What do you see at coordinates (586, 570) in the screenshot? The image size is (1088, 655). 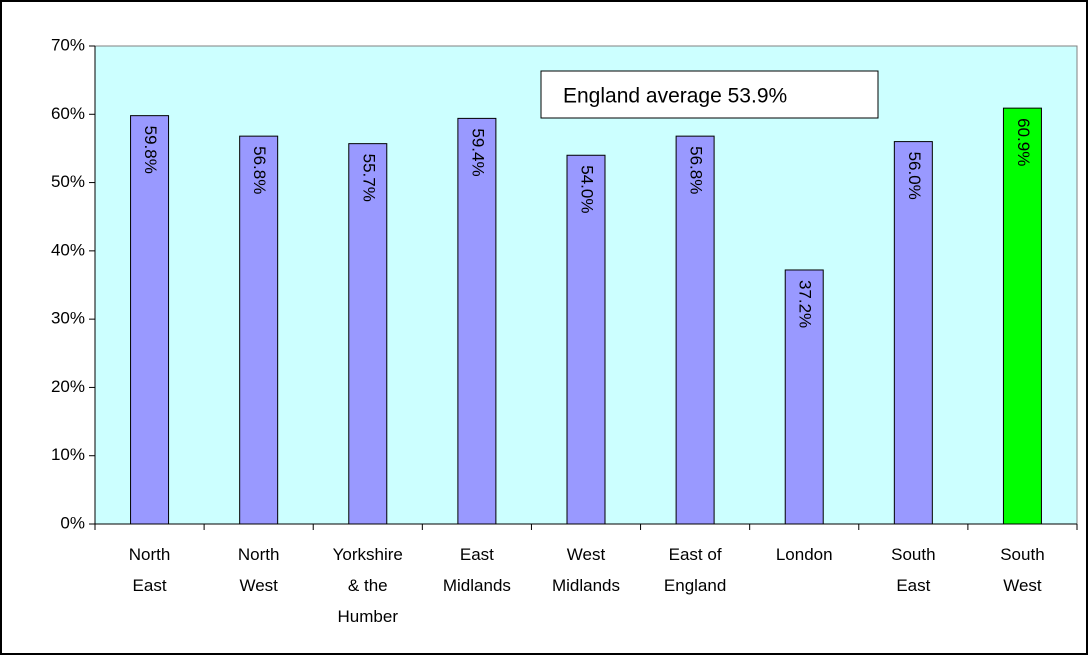 I see `x-tick-label: West Midlands` at bounding box center [586, 570].